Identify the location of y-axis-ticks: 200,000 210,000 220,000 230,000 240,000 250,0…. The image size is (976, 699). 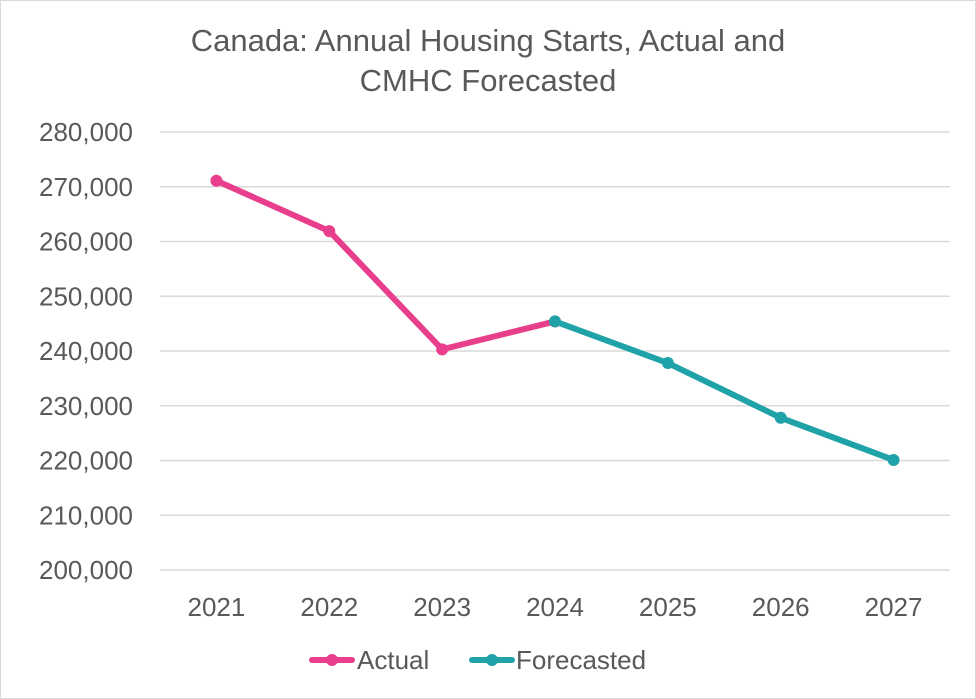
(86, 351).